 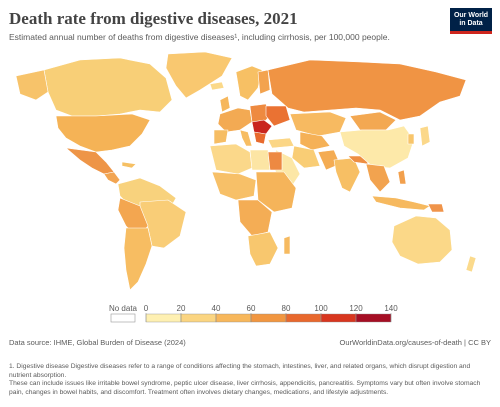 I want to click on indonesia, so click(x=401, y=203).